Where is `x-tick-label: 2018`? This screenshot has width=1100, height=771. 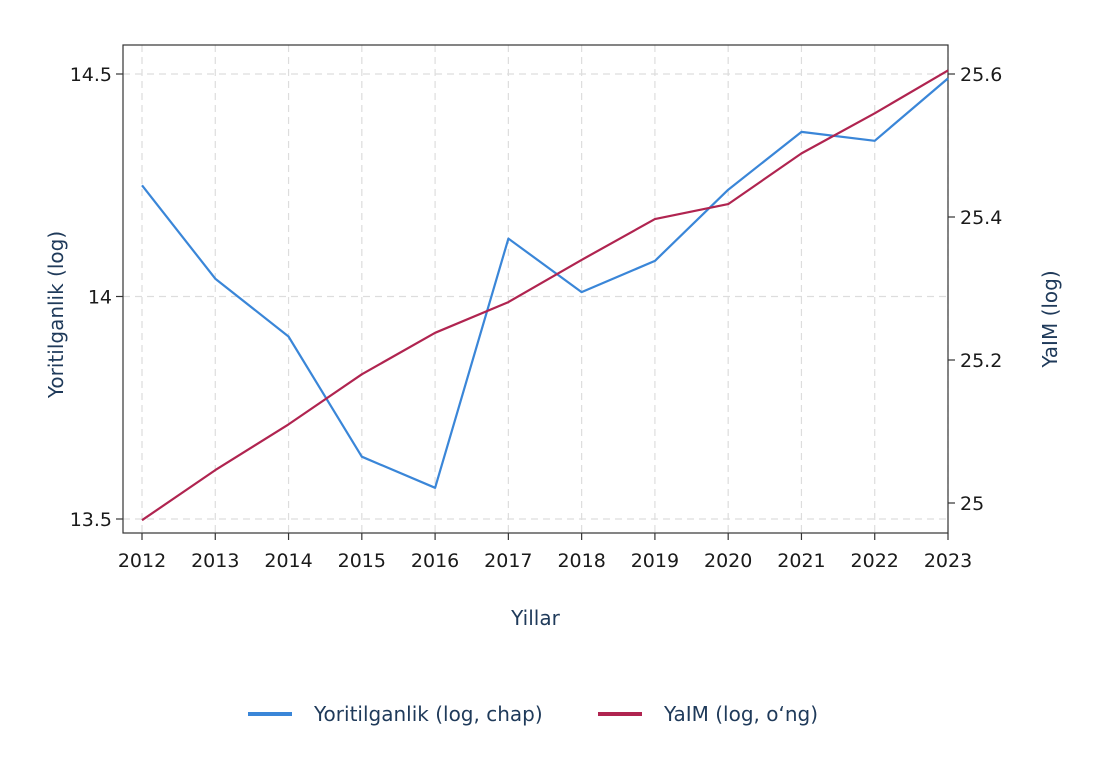
x-tick-label: 2018 is located at coordinates (581, 561).